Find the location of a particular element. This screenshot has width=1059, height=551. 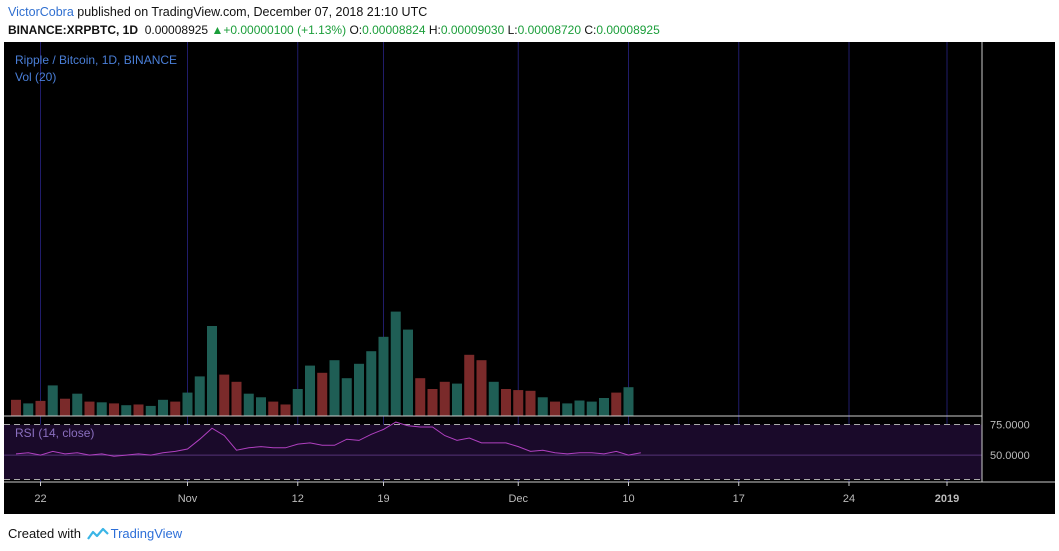

high-value: 0.00009030 is located at coordinates (472, 30).